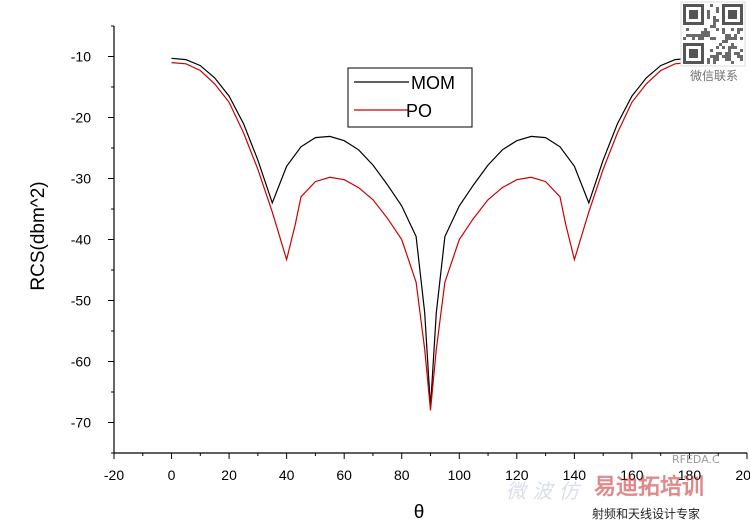 The image size is (750, 527). Describe the element at coordinates (81, 179) in the screenshot. I see `y-tick-label: -30` at that location.